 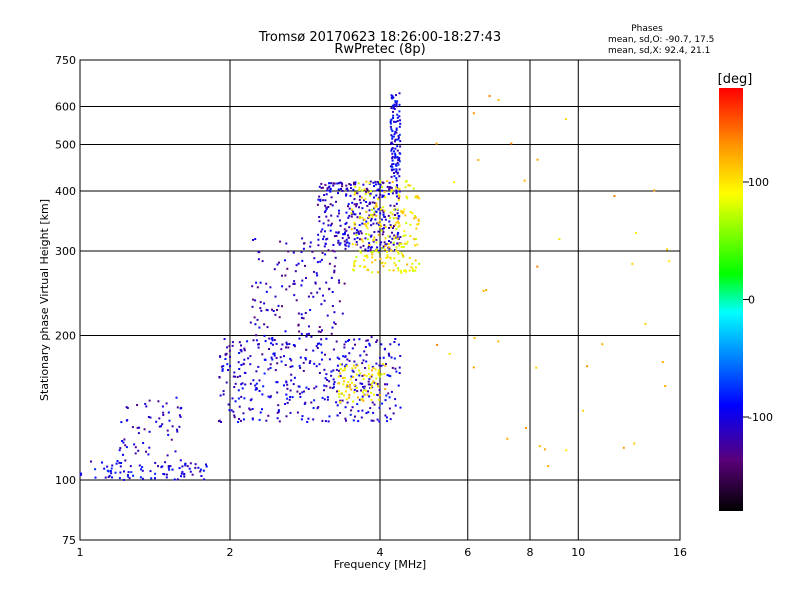 I want to click on y-tick-label: 200, so click(x=65, y=336).